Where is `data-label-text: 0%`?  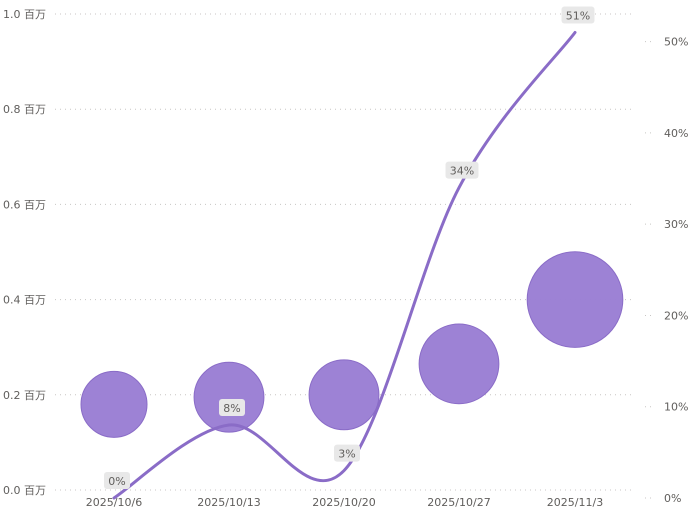 data-label-text: 0% is located at coordinates (116, 481).